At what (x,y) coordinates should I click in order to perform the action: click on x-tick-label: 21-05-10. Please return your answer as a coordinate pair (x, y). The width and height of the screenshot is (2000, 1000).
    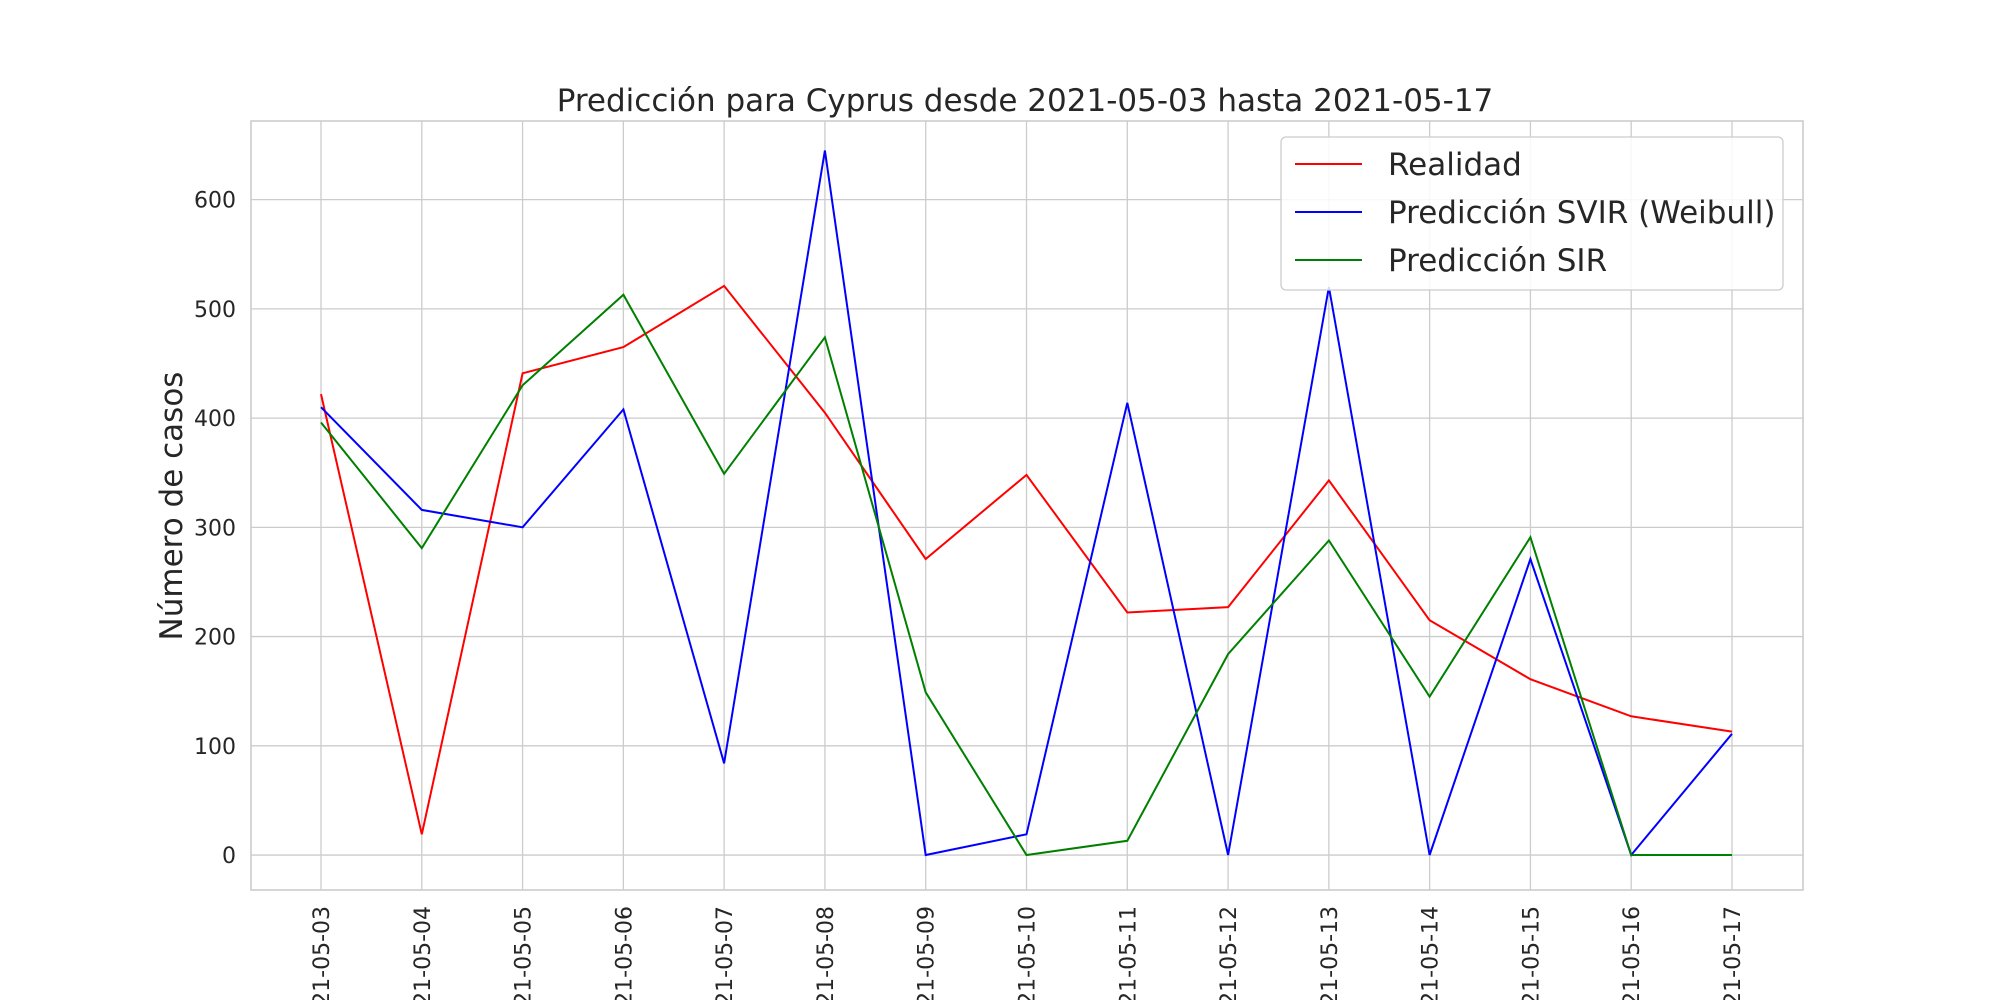
    Looking at the image, I should click on (1028, 953).